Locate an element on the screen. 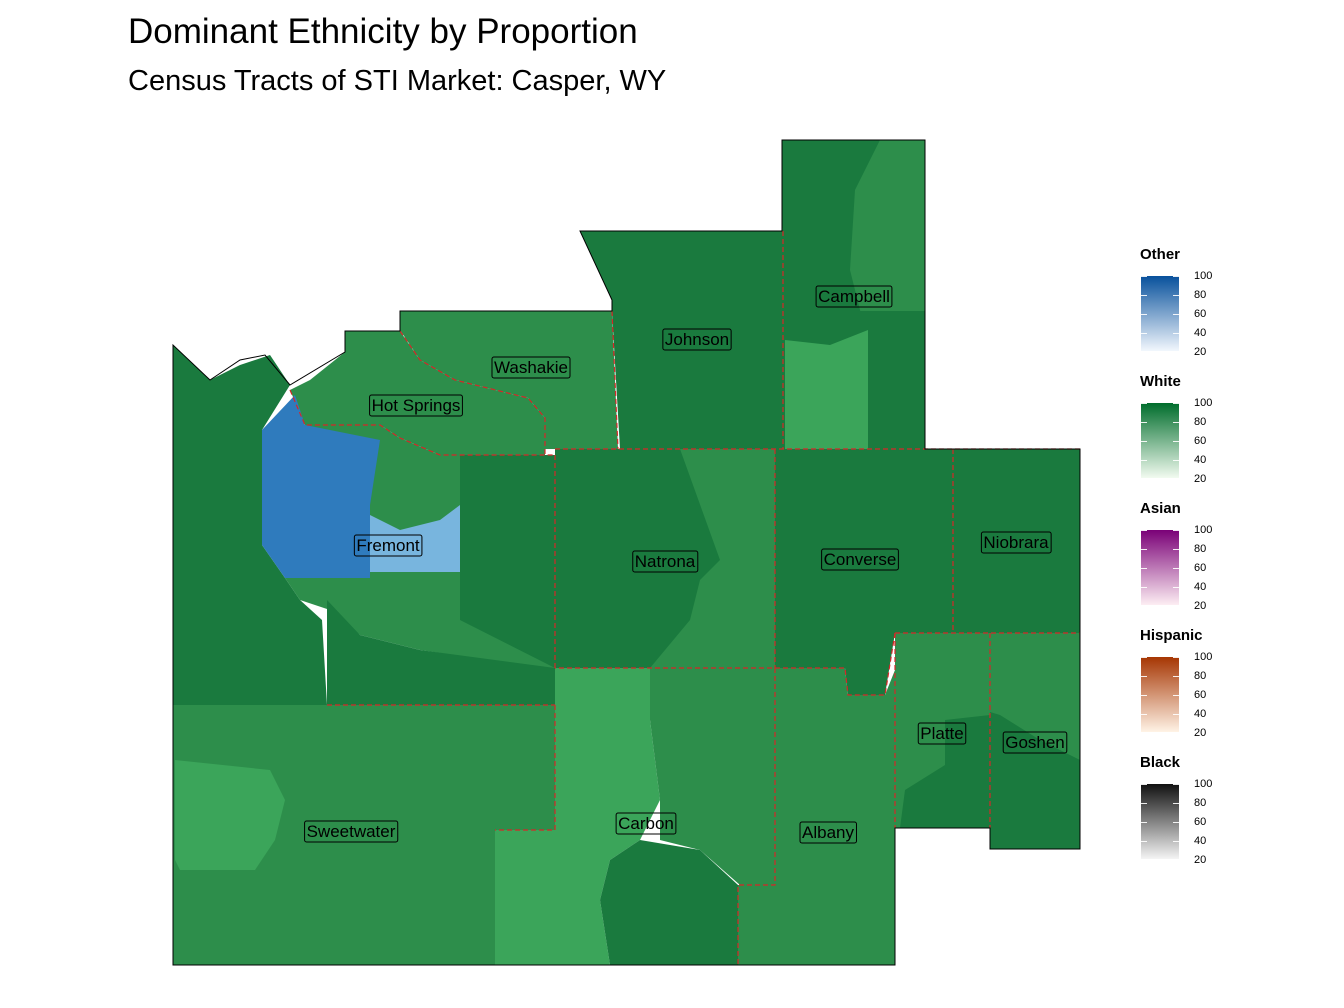 This screenshot has width=1344, height=1008. legend-asian: Asian 100 80 60 40 20 is located at coordinates (1240, 563).